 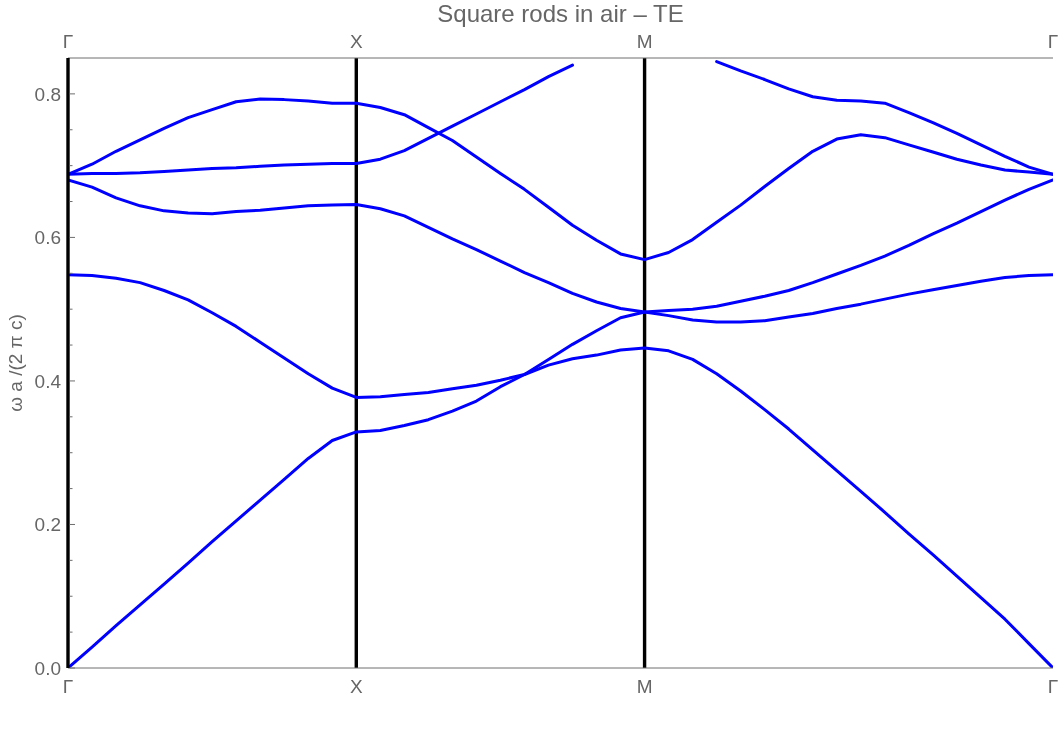 What do you see at coordinates (47, 94) in the screenshot?
I see `y-tick-label: 0.8` at bounding box center [47, 94].